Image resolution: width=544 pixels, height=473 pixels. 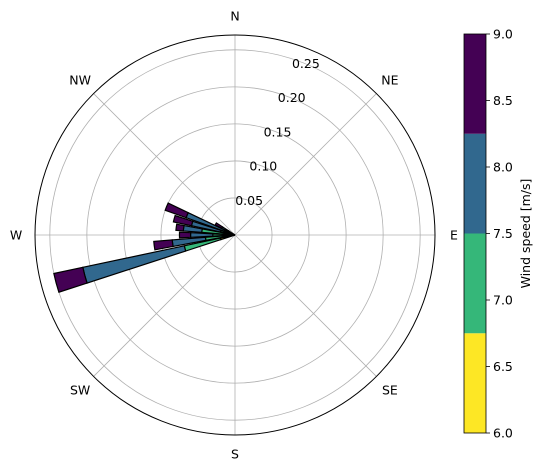 I want to click on radial-tick-label: 0.20, so click(x=292, y=97).